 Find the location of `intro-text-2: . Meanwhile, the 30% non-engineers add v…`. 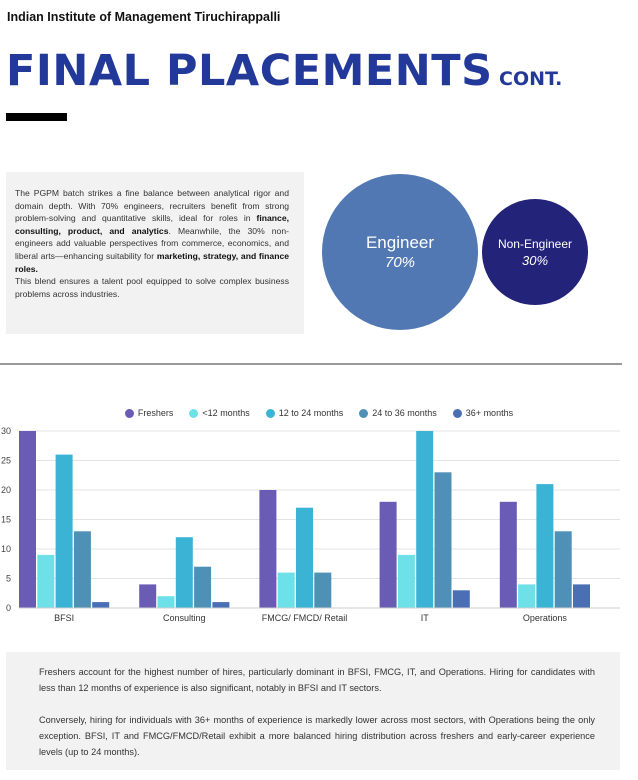

intro-text-2: . Meanwhile, the 30% non-engineers add v… is located at coordinates (152, 243).